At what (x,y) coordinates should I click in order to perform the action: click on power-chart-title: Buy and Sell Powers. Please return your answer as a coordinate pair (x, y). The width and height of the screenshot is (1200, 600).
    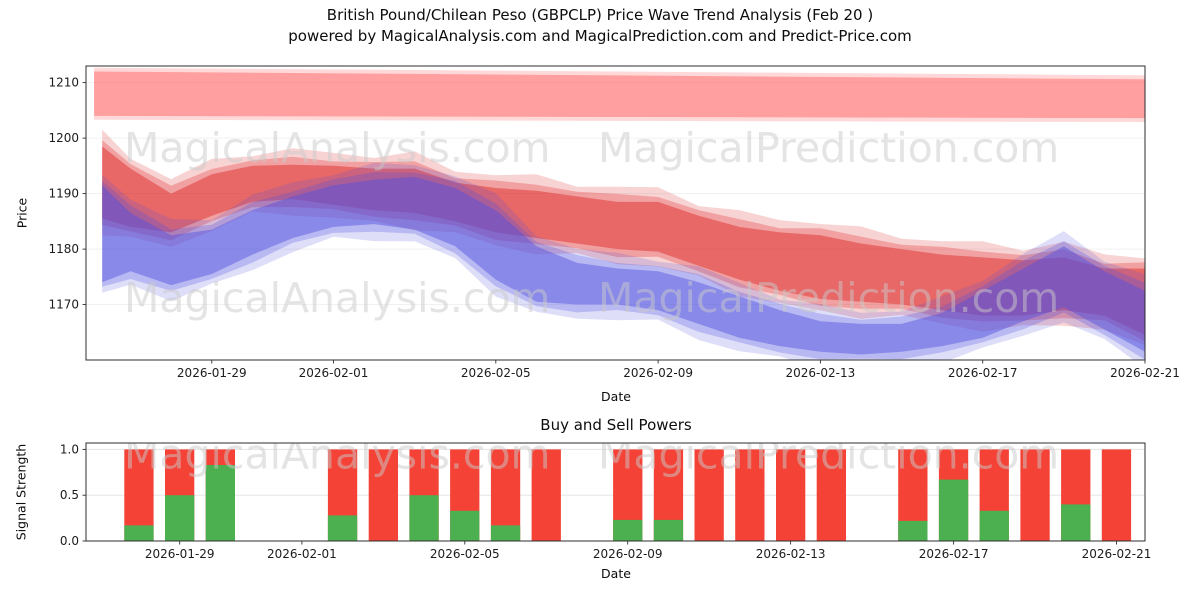
    Looking at the image, I should click on (616, 425).